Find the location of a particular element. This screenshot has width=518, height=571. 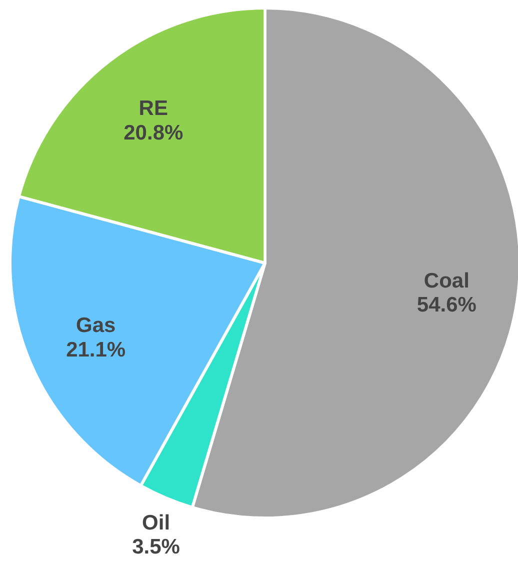

data-label: 20.8% is located at coordinates (154, 132).